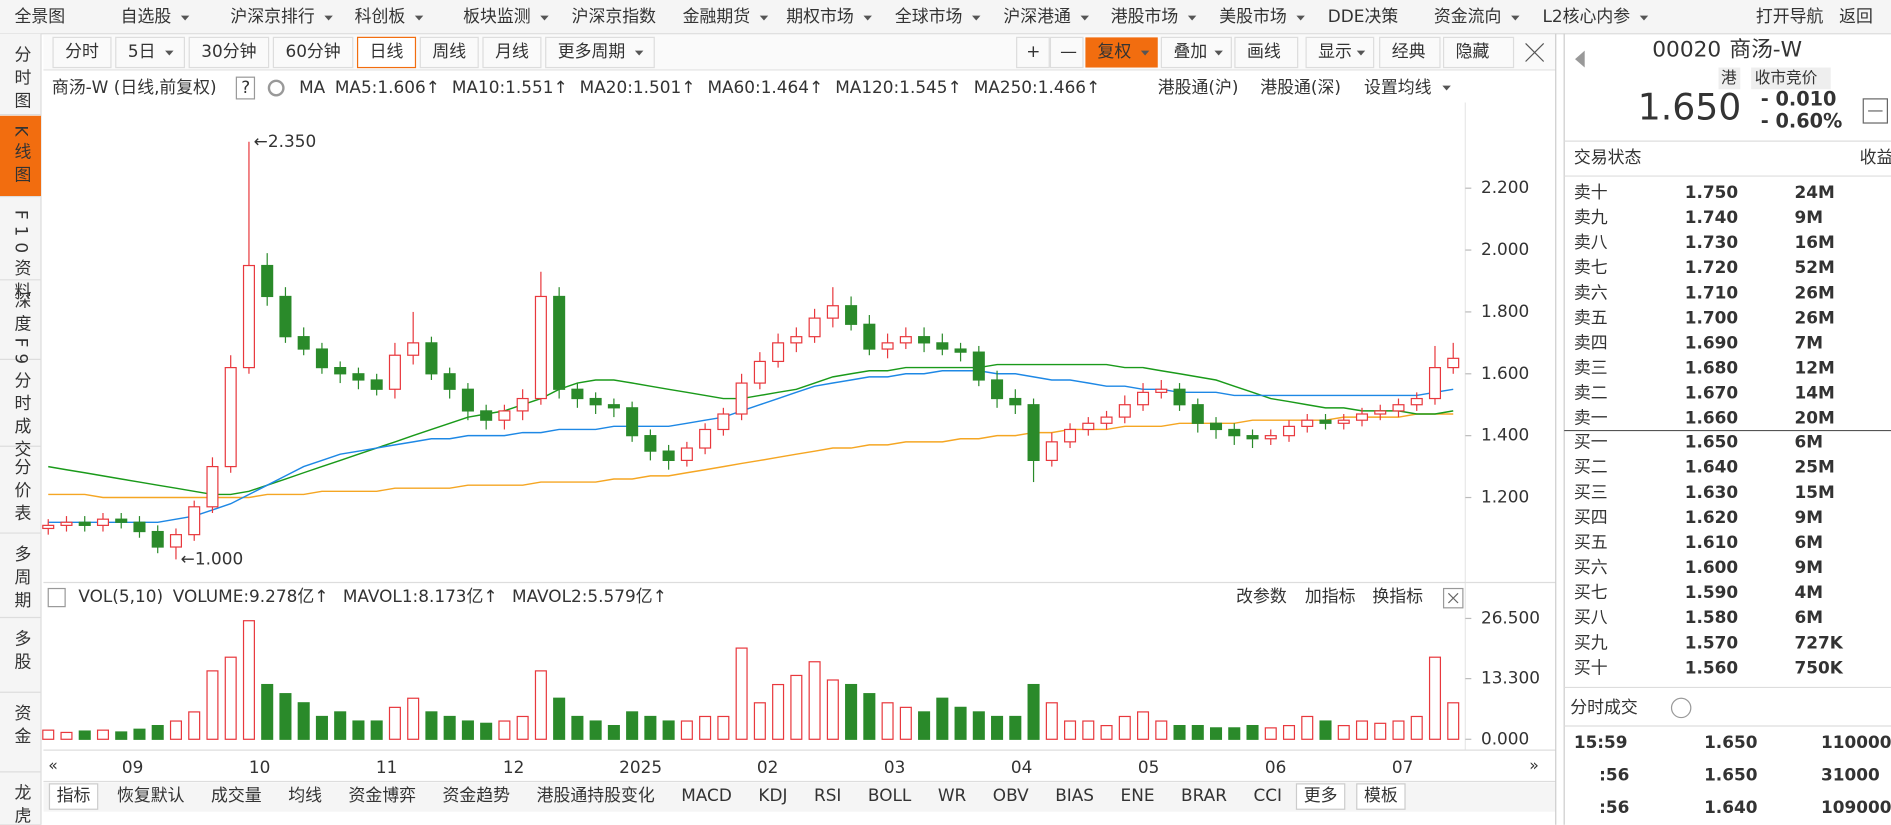 This screenshot has width=1891, height=825. Describe the element at coordinates (22, 804) in the screenshot. I see `side-tab: 龙虎` at that location.